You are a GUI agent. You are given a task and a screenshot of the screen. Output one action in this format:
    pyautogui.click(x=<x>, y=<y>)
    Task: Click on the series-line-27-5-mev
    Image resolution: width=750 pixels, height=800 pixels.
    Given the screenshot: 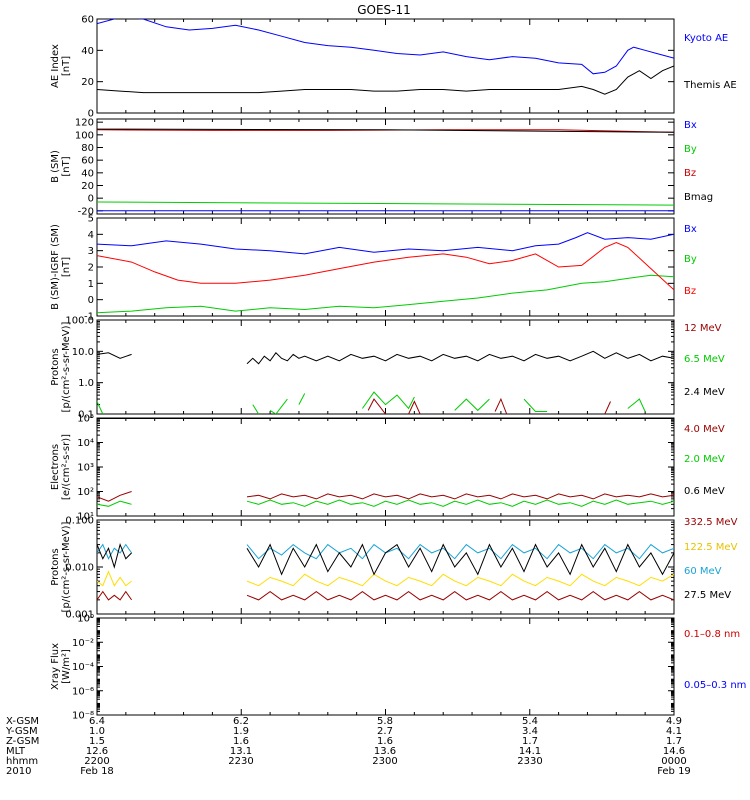 What is the action you would take?
    pyautogui.click(x=114, y=556)
    